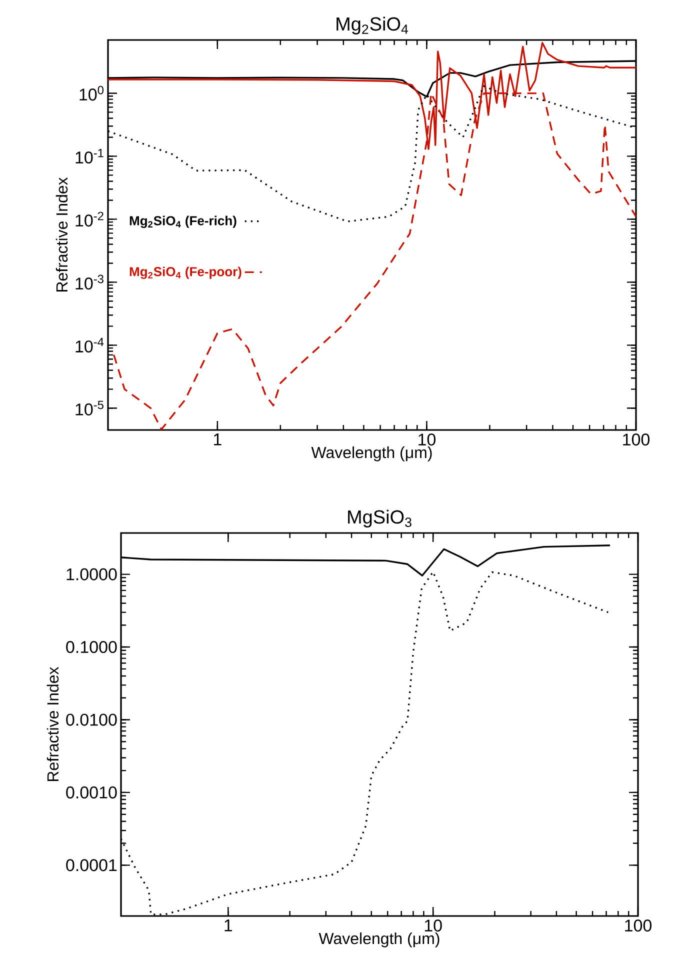 The height and width of the screenshot is (979, 673). I want to click on chart-title: MgSiO$_{3}$, so click(380, 519).